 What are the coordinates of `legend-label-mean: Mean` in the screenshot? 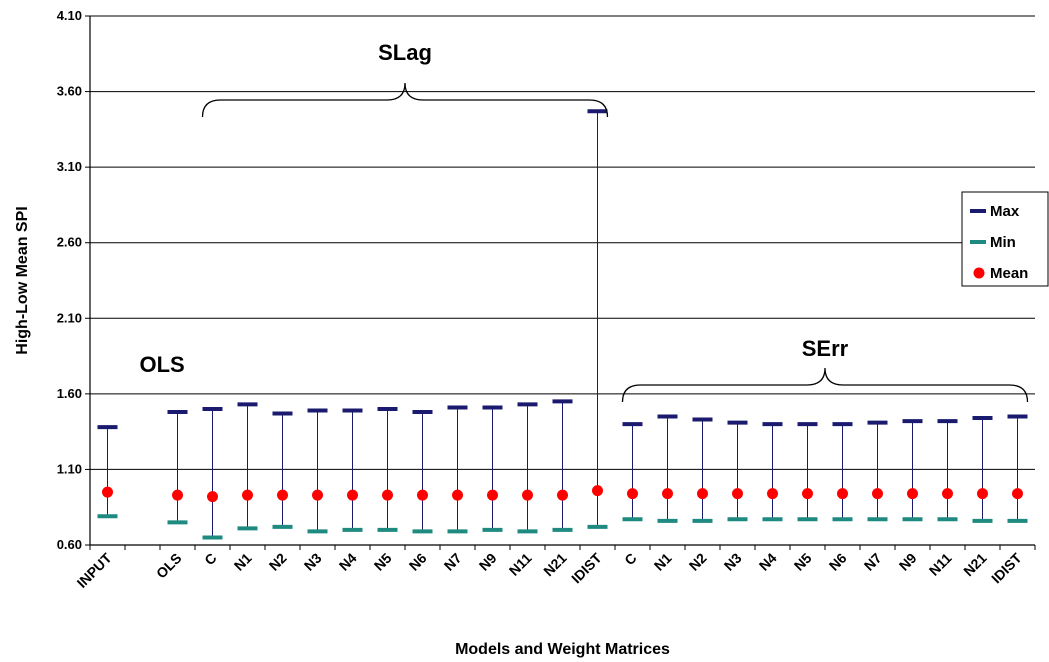 It's located at (1009, 273).